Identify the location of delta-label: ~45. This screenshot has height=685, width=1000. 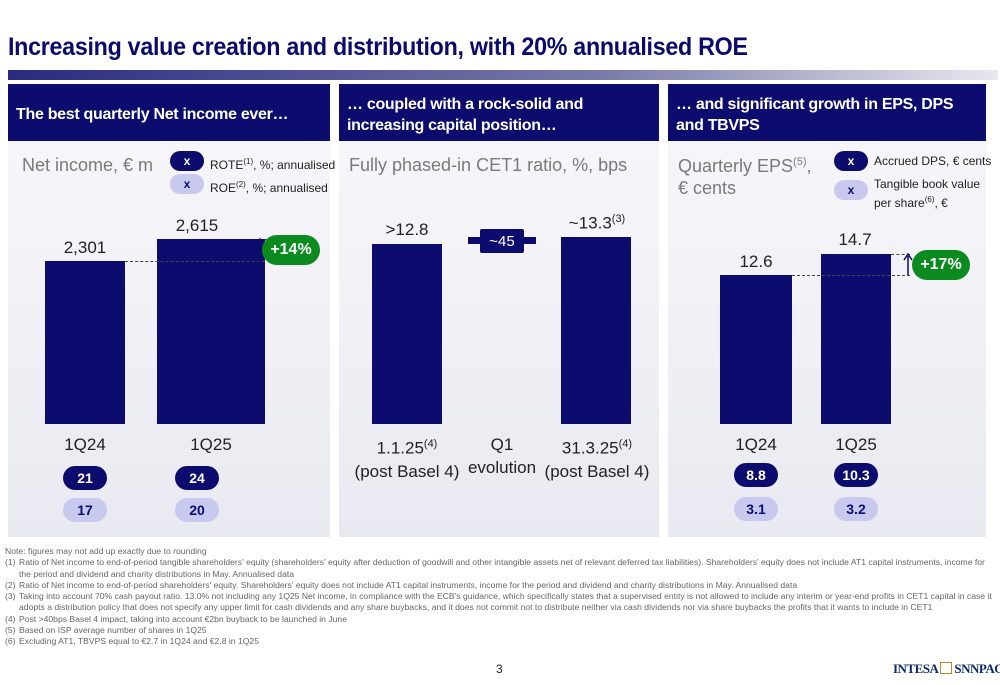
(502, 241).